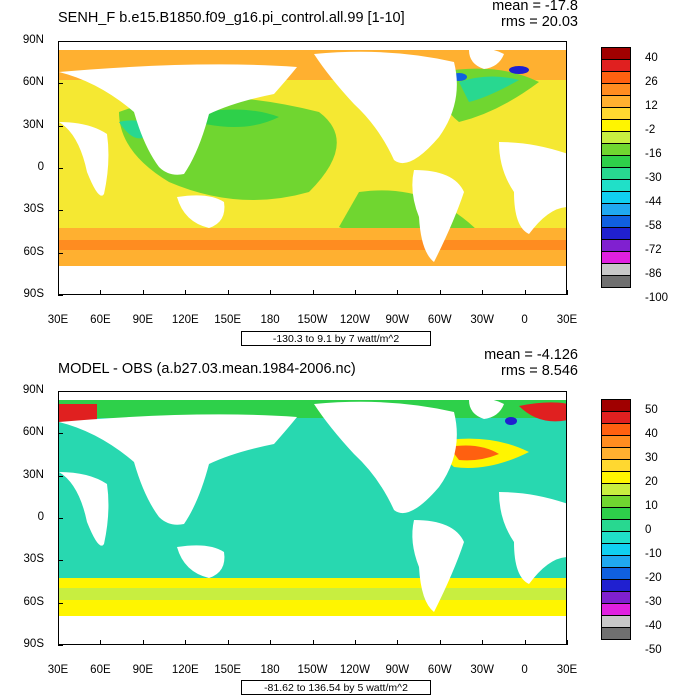 The width and height of the screenshot is (700, 700). Describe the element at coordinates (482, 320) in the screenshot. I see `lon-tick-label: 30W` at that location.